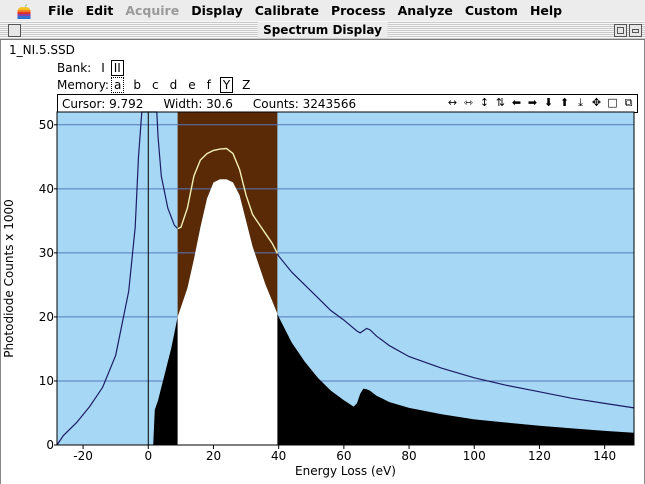 The image size is (645, 484). I want to click on window-title: Spectrum Display, so click(322, 30).